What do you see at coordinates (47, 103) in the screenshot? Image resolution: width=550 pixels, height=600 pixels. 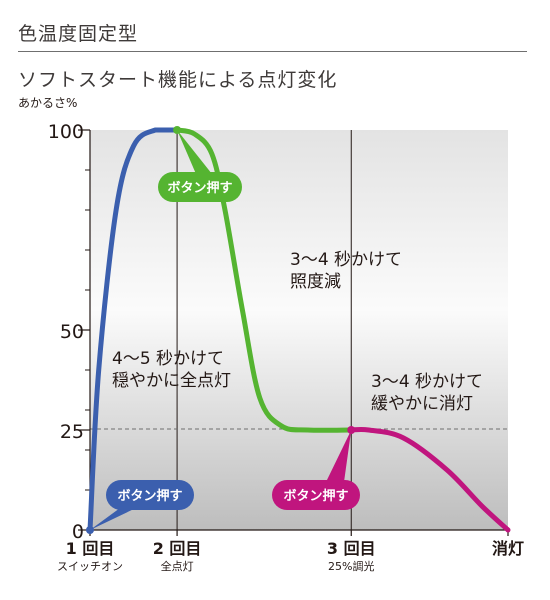 I see `y-axis-label: あかるさ%` at bounding box center [47, 103].